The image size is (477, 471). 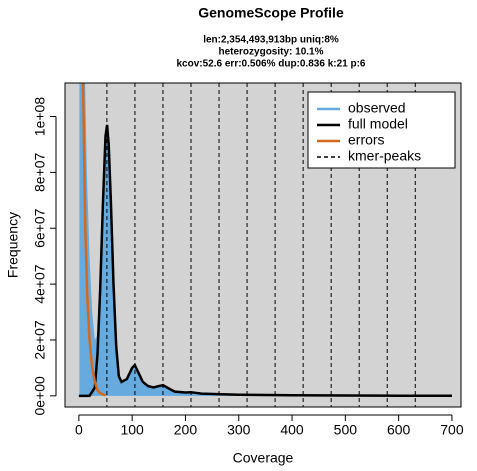 What do you see at coordinates (399, 430) in the screenshot?
I see `x-tick-label: 600` at bounding box center [399, 430].